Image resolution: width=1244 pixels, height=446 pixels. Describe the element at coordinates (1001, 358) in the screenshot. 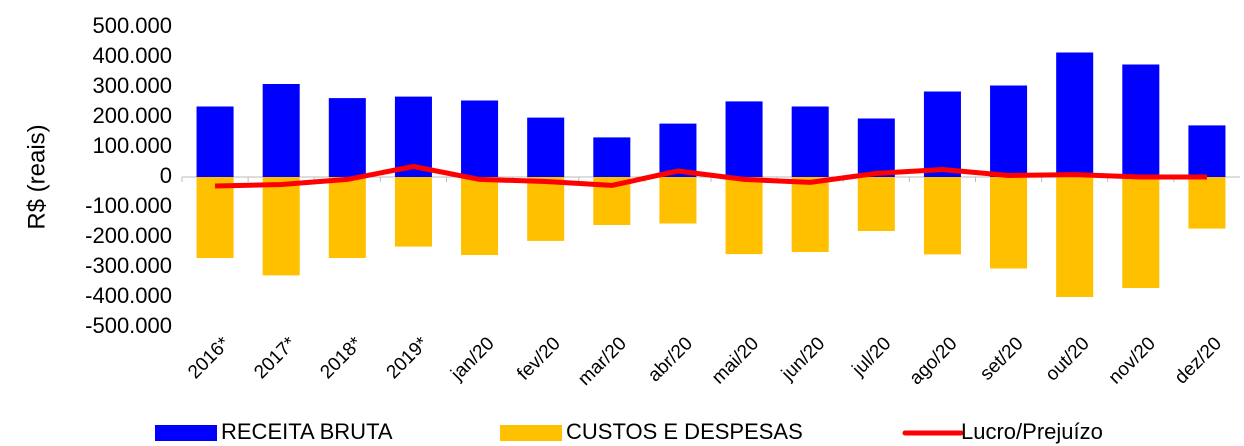

I see `x-tick-label: set/20` at that location.